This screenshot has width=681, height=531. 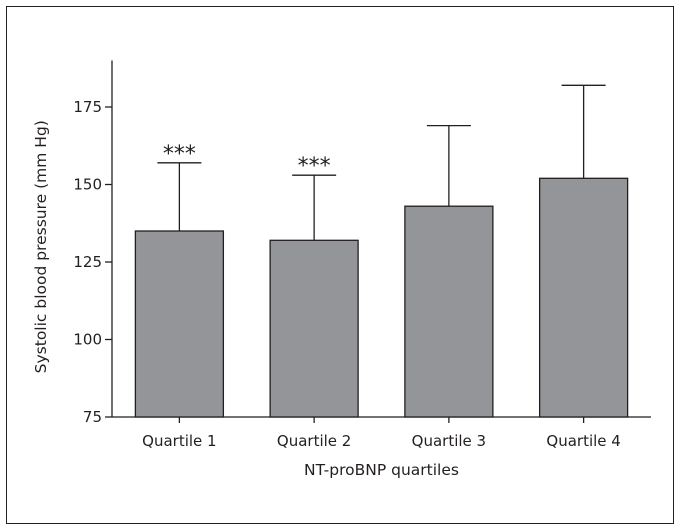 What do you see at coordinates (449, 441) in the screenshot?
I see `x-tick-label: Quartile 3` at bounding box center [449, 441].